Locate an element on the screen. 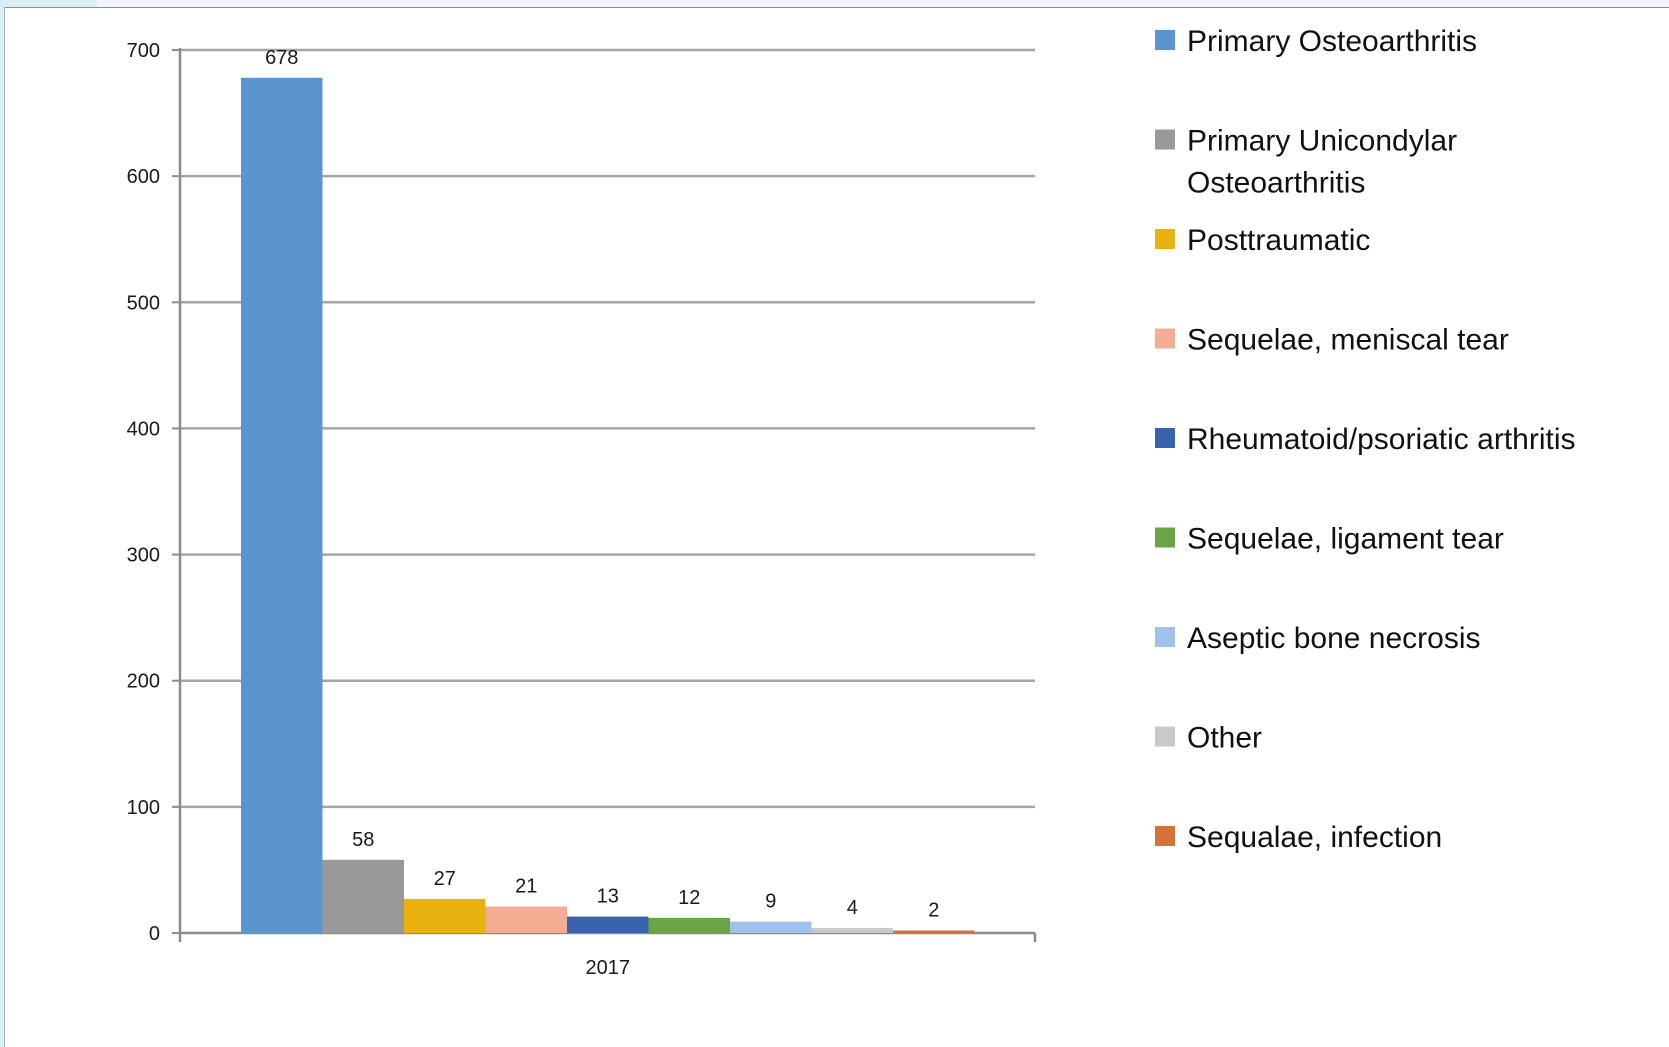 Image resolution: width=1669 pixels, height=1047 pixels. bar-value-label: 21 is located at coordinates (526, 887).